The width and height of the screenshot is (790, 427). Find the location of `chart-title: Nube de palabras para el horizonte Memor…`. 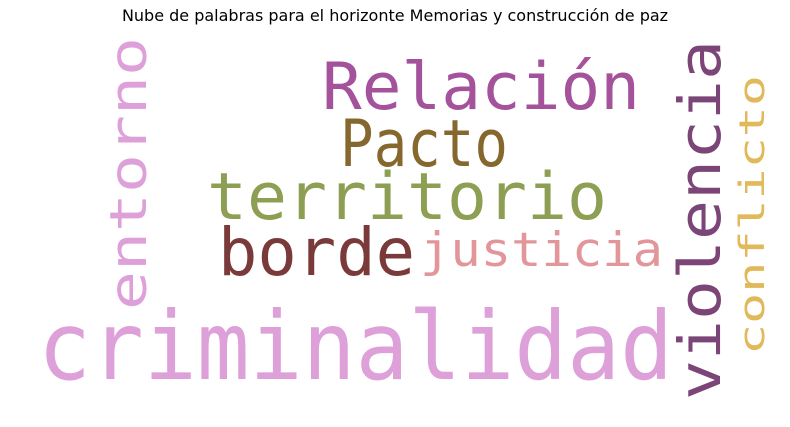

chart-title: Nube de palabras para el horizonte Memor… is located at coordinates (395, 15).